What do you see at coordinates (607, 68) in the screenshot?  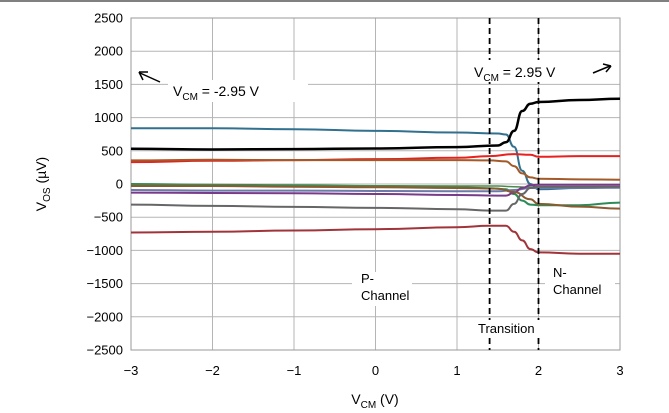 I see `right-arrowhead-icon` at bounding box center [607, 68].